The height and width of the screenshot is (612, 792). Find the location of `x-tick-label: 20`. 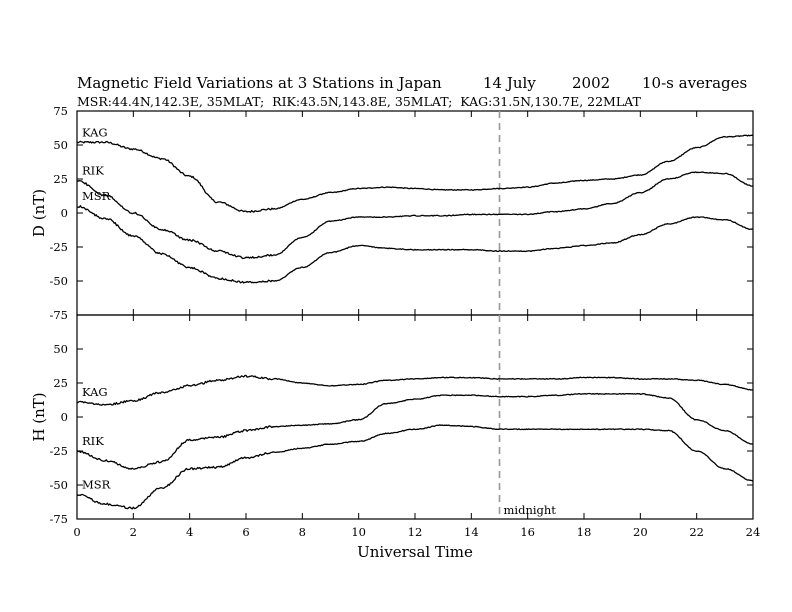

x-tick-label: 20 is located at coordinates (640, 532).